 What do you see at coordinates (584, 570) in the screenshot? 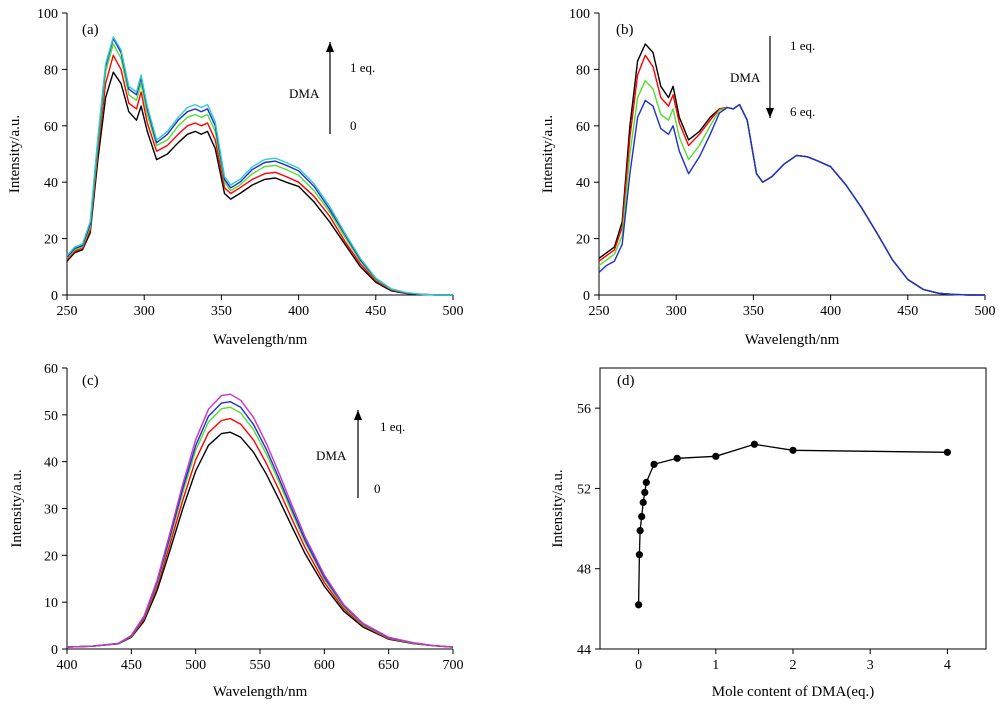
I see `y-tick-label: 48` at bounding box center [584, 570].